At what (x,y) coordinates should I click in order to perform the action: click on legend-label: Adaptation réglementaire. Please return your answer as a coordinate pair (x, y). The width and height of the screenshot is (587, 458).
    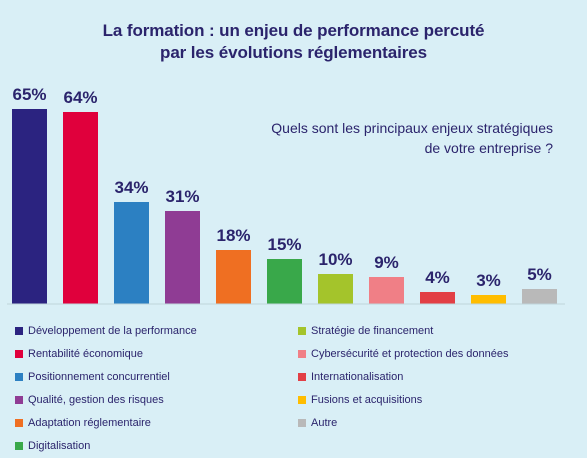
    Looking at the image, I should click on (89, 423).